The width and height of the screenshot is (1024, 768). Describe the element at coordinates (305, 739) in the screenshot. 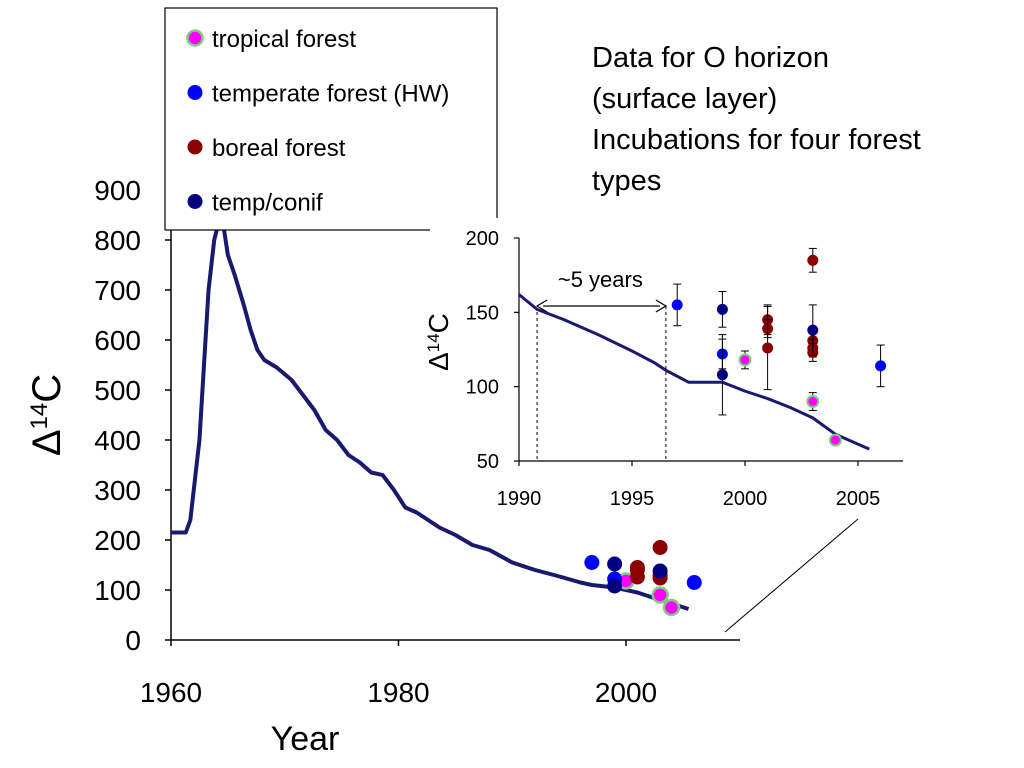

I see `main-x-axis-label: Year` at that location.